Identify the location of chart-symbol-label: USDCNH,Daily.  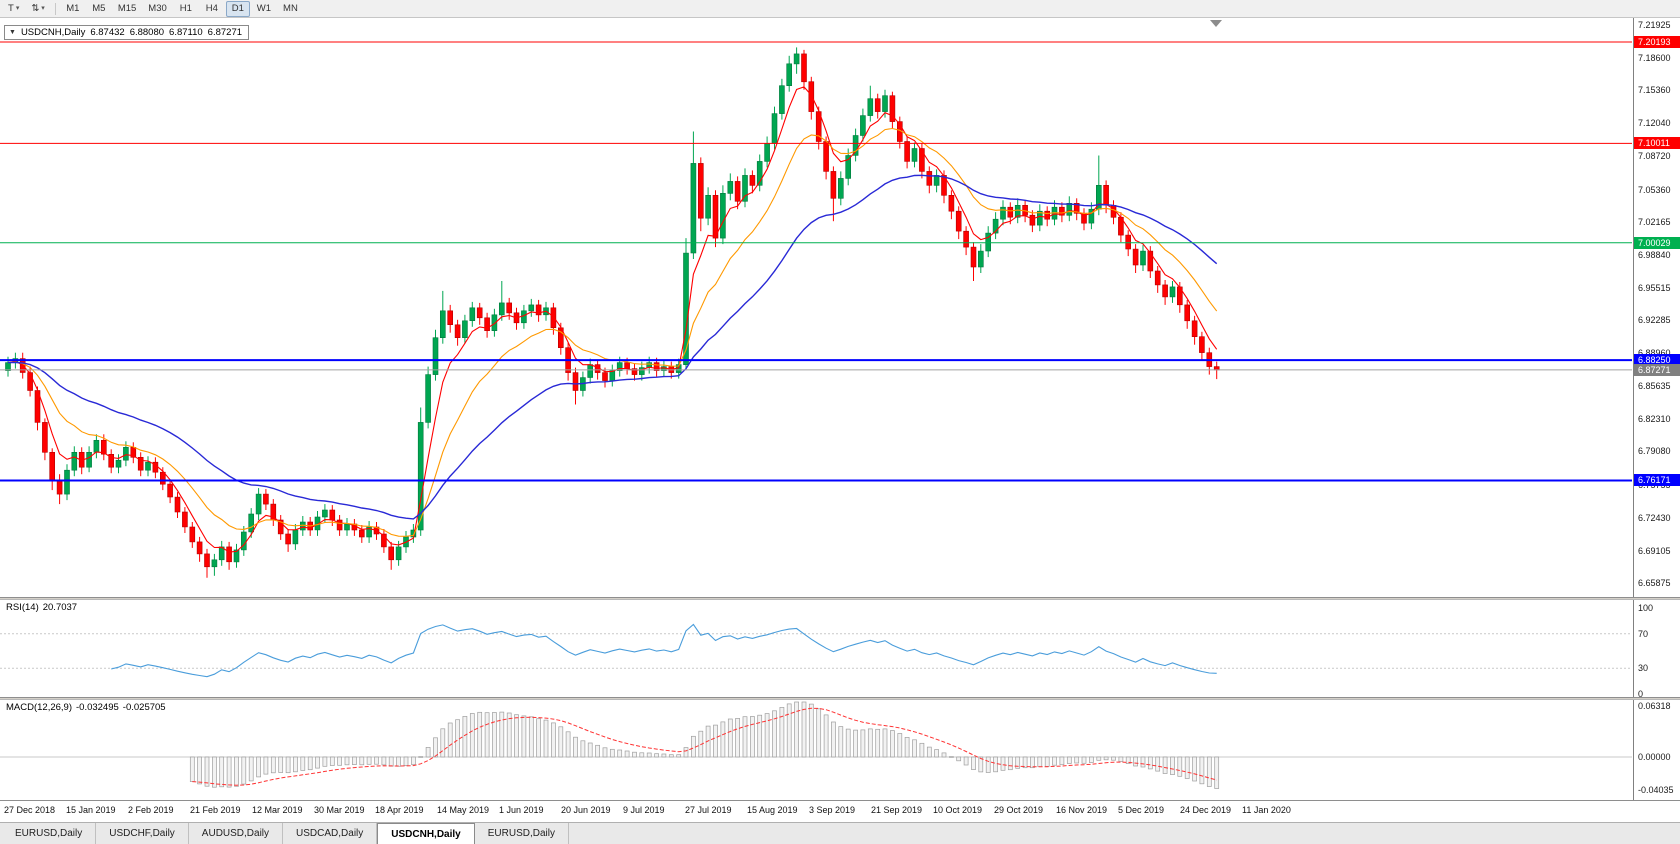
(53, 32).